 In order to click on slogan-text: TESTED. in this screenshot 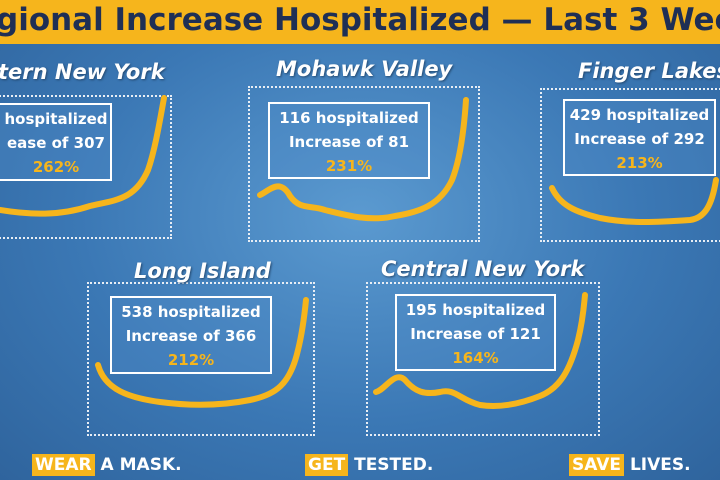, I will do `click(394, 465)`.